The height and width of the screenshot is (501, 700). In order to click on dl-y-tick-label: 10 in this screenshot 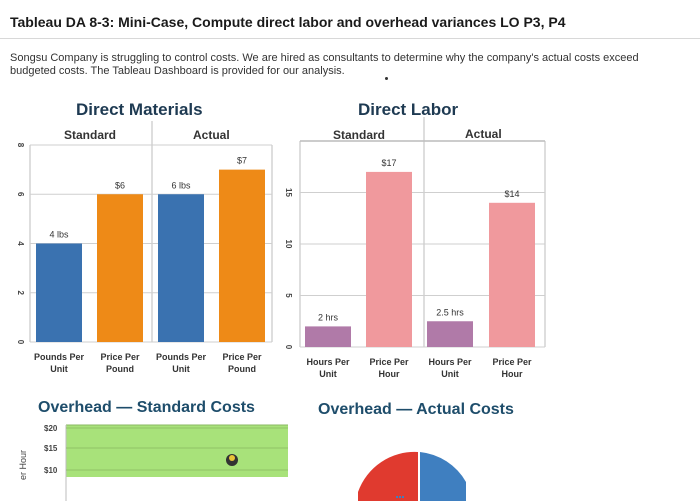, I will do `click(288, 244)`.